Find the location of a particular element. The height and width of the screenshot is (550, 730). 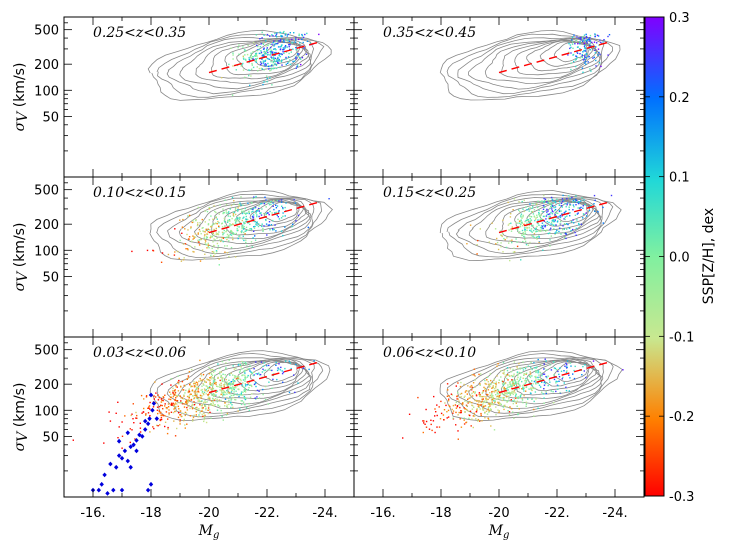

x-tick-label: -24. is located at coordinates (324, 513).